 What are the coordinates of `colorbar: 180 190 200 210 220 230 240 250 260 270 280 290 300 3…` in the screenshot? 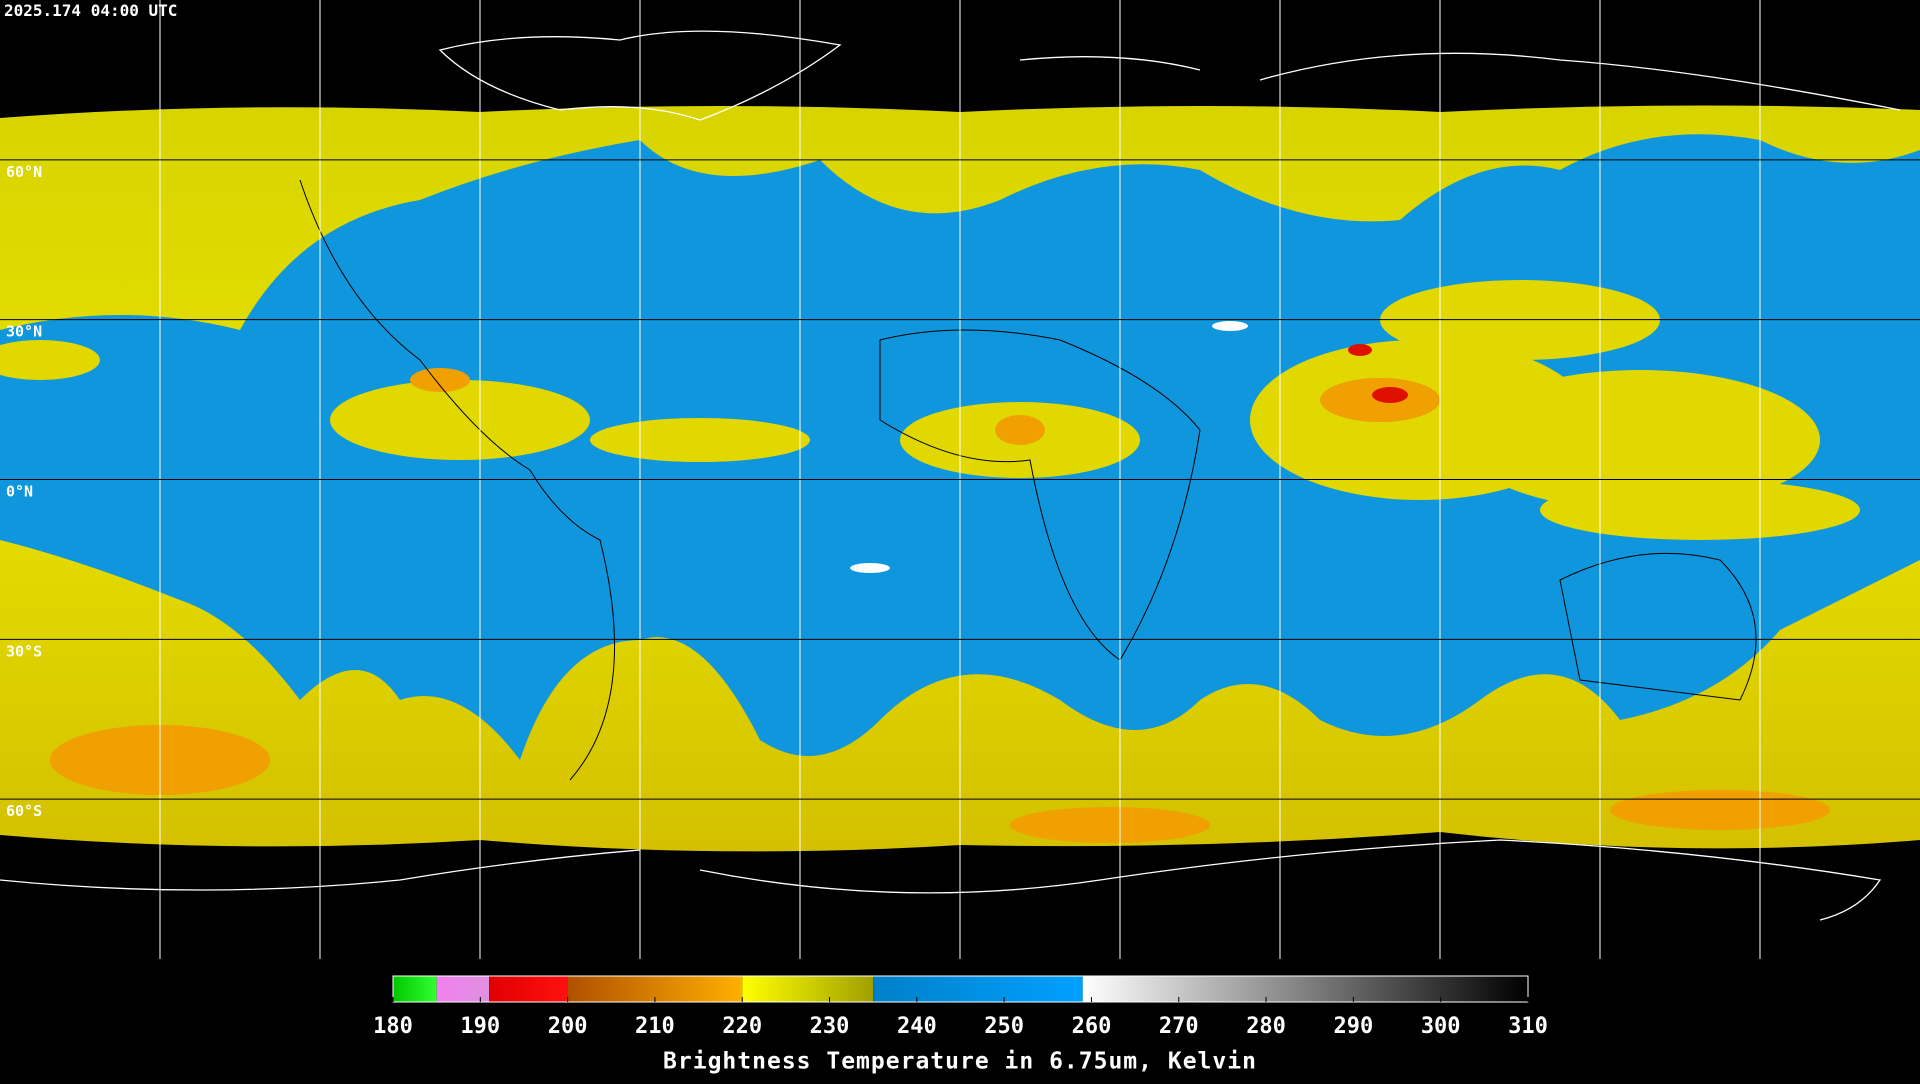 It's located at (960, 1007).